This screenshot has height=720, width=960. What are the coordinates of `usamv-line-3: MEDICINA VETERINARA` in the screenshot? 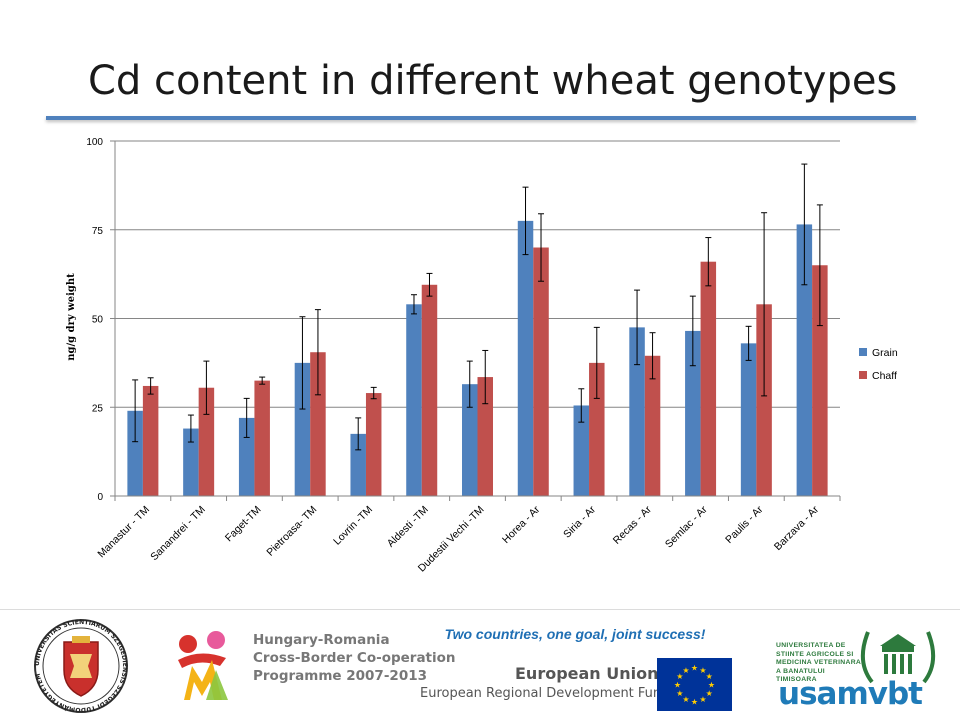 It's located at (819, 663).